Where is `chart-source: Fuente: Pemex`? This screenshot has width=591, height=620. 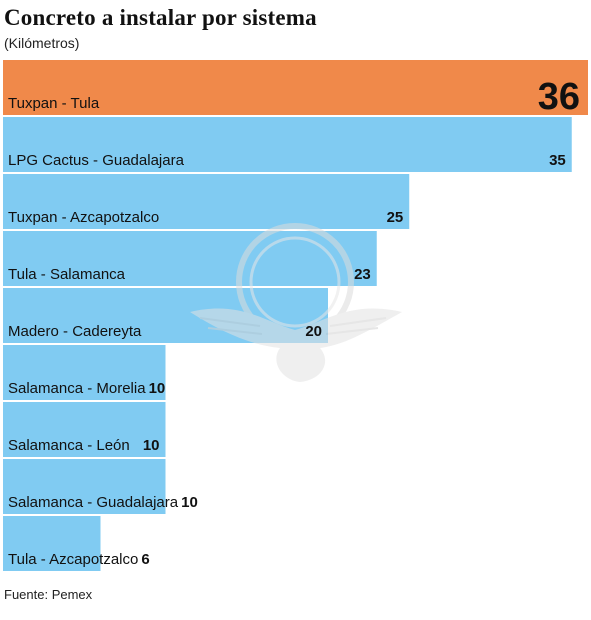
chart-source: Fuente: Pemex is located at coordinates (48, 594).